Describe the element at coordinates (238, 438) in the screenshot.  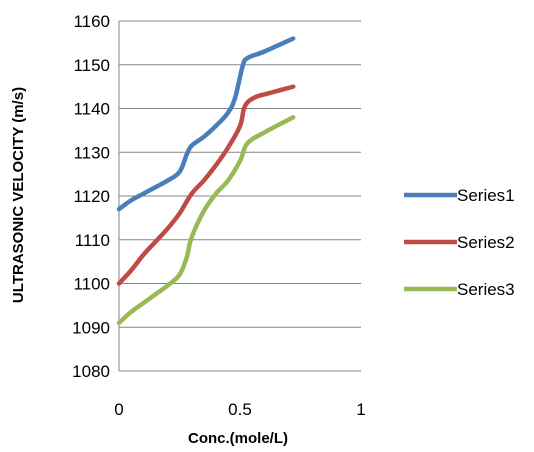
I see `x-axis-title: Conc.(mole/L)` at that location.